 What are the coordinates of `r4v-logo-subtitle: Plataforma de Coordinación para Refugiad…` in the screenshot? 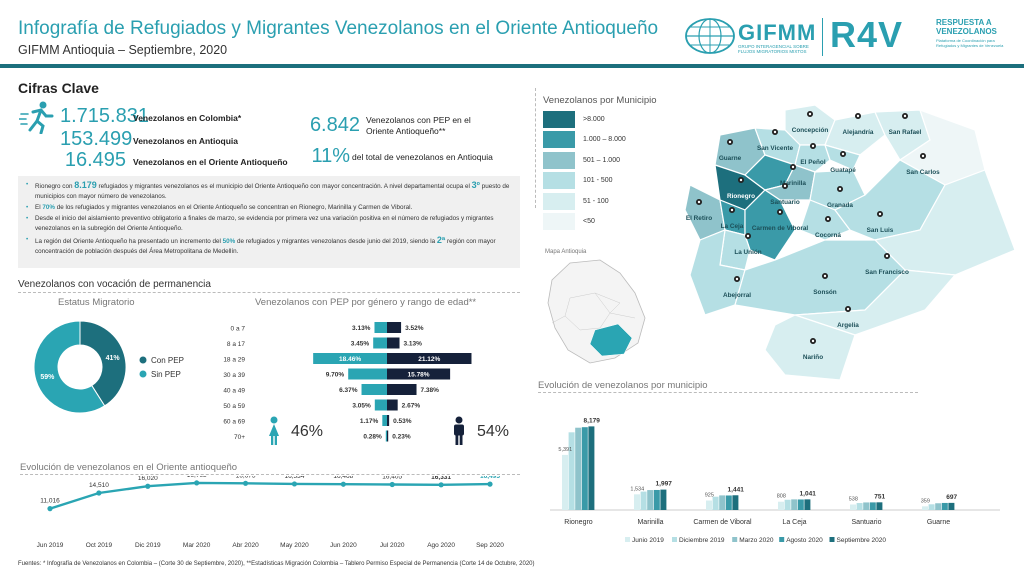 It's located at (970, 43).